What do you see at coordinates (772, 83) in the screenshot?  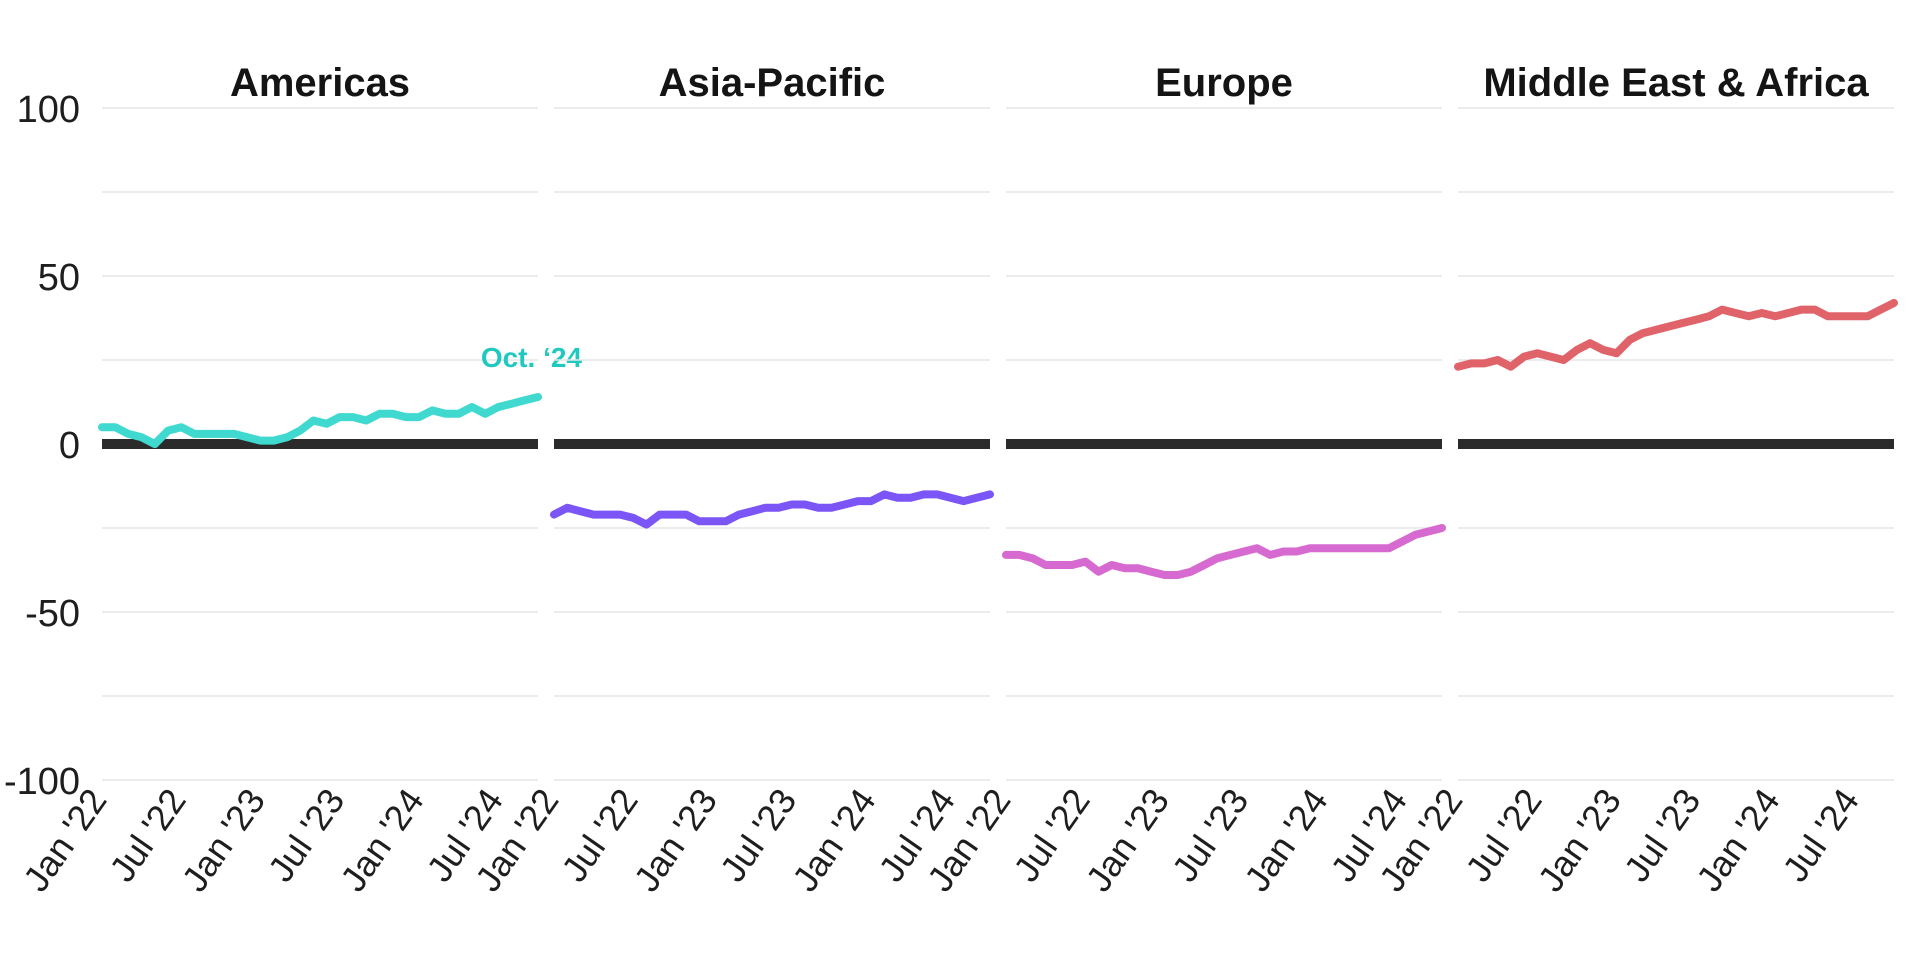 I see `panel-title: Asia-Pacific` at bounding box center [772, 83].